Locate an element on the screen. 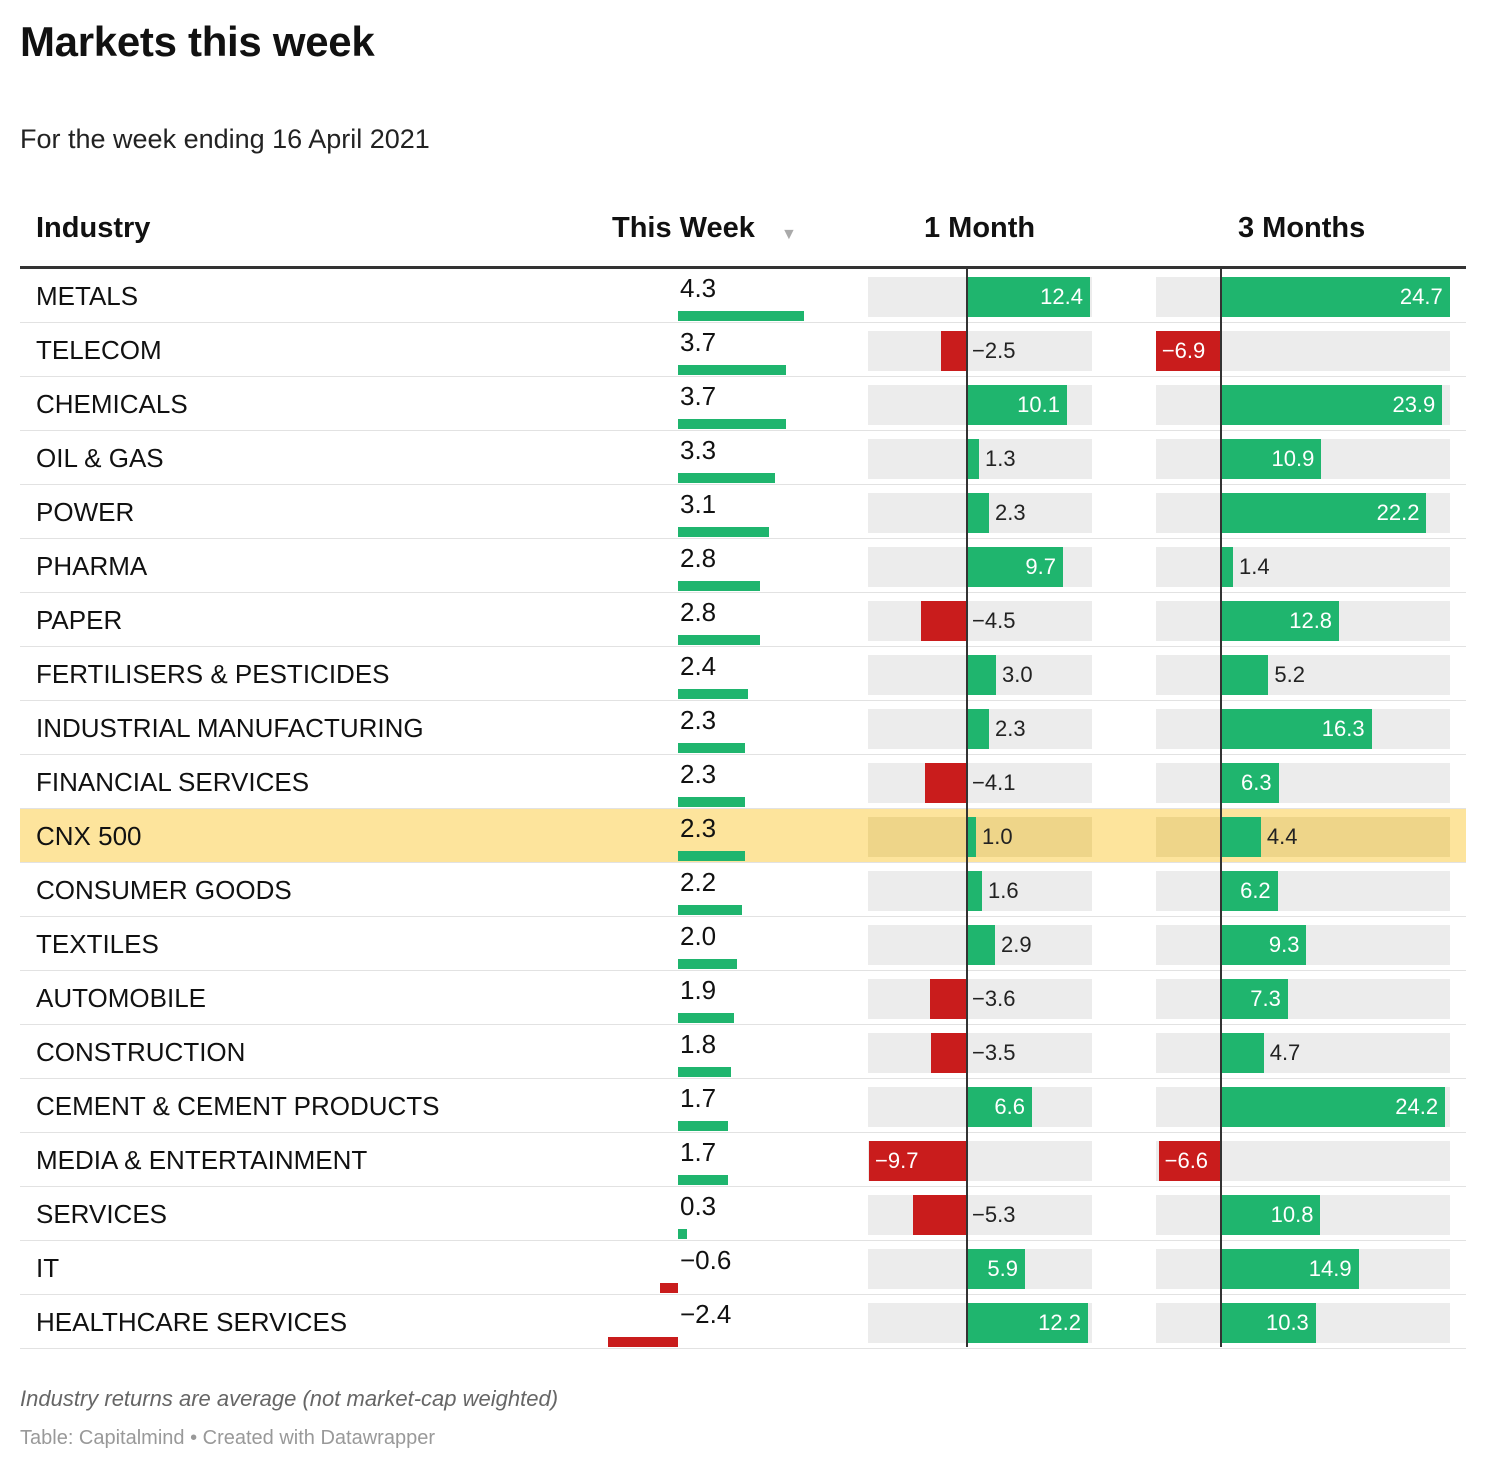 This screenshot has height=1472, width=1486. 3-months-track: 24.7 is located at coordinates (1303, 297).